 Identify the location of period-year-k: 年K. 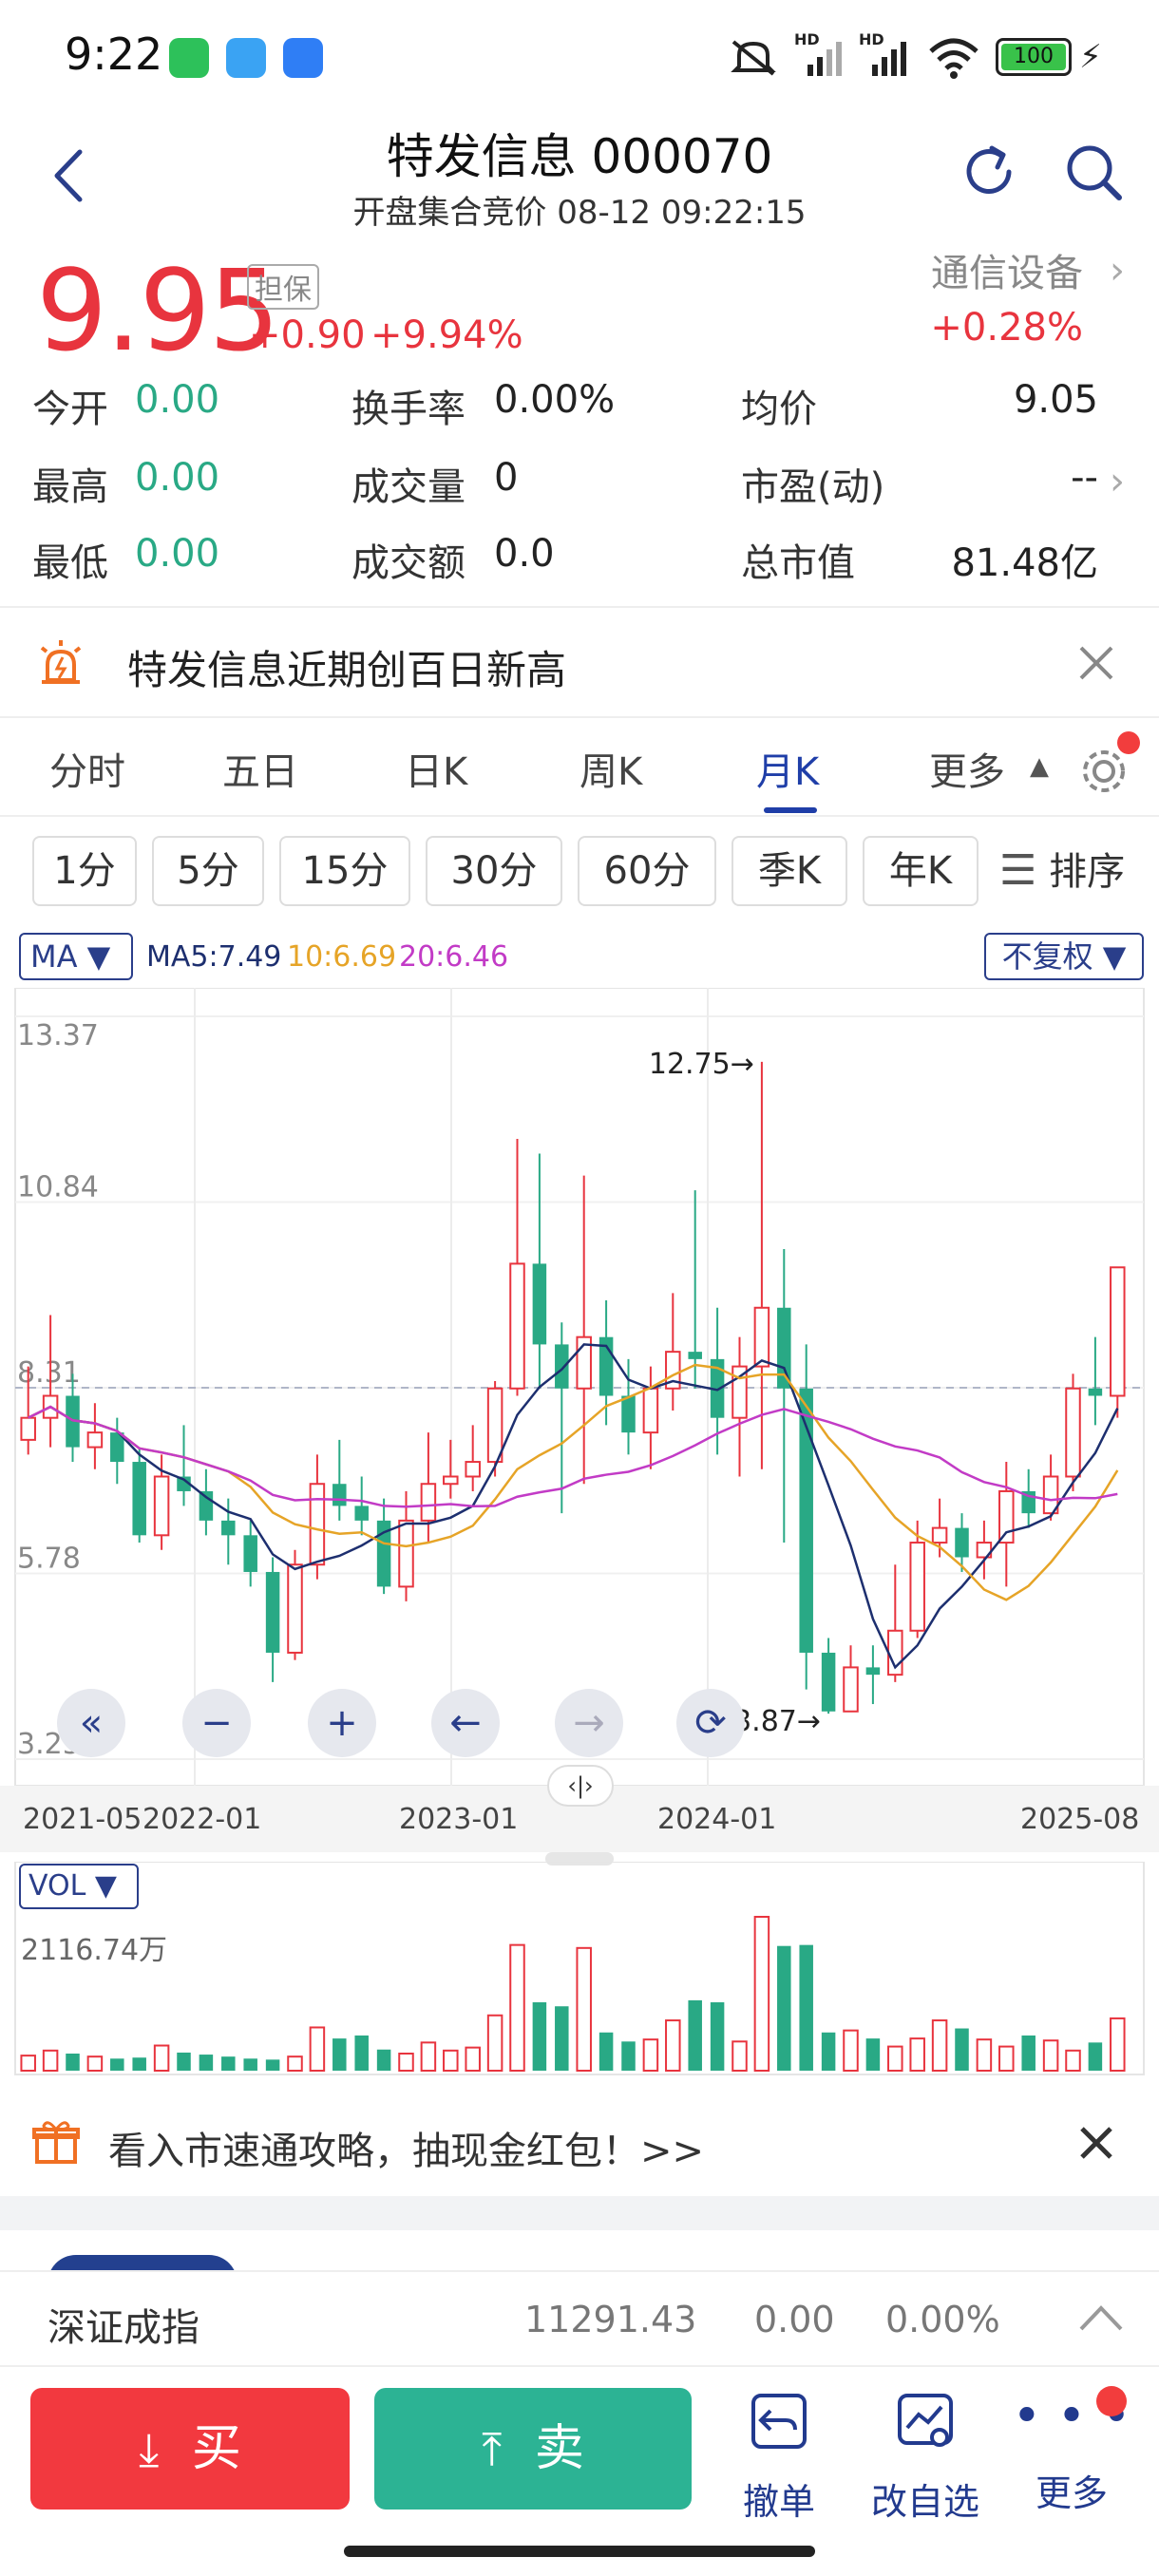
(920, 871).